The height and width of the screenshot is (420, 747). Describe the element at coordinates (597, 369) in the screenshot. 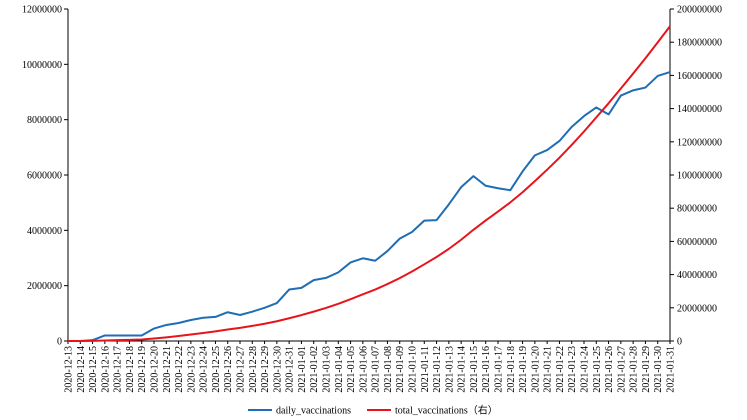

I see `x-tick-label: 2021-01-25` at that location.